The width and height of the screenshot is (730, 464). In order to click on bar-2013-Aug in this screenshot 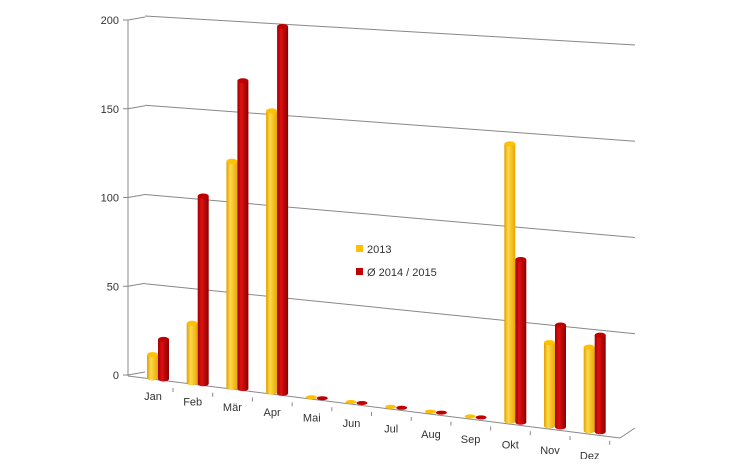, I will do `click(430, 411)`.